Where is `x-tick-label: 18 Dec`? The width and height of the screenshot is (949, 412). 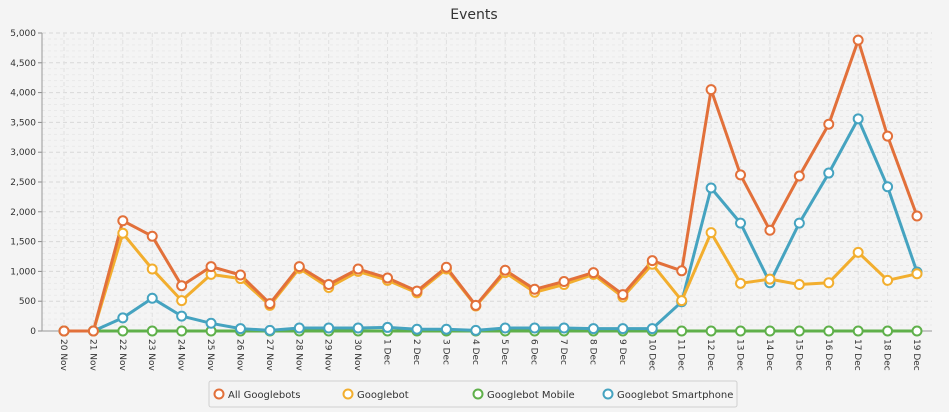 x-tick-label: 18 Dec is located at coordinates (887, 355).